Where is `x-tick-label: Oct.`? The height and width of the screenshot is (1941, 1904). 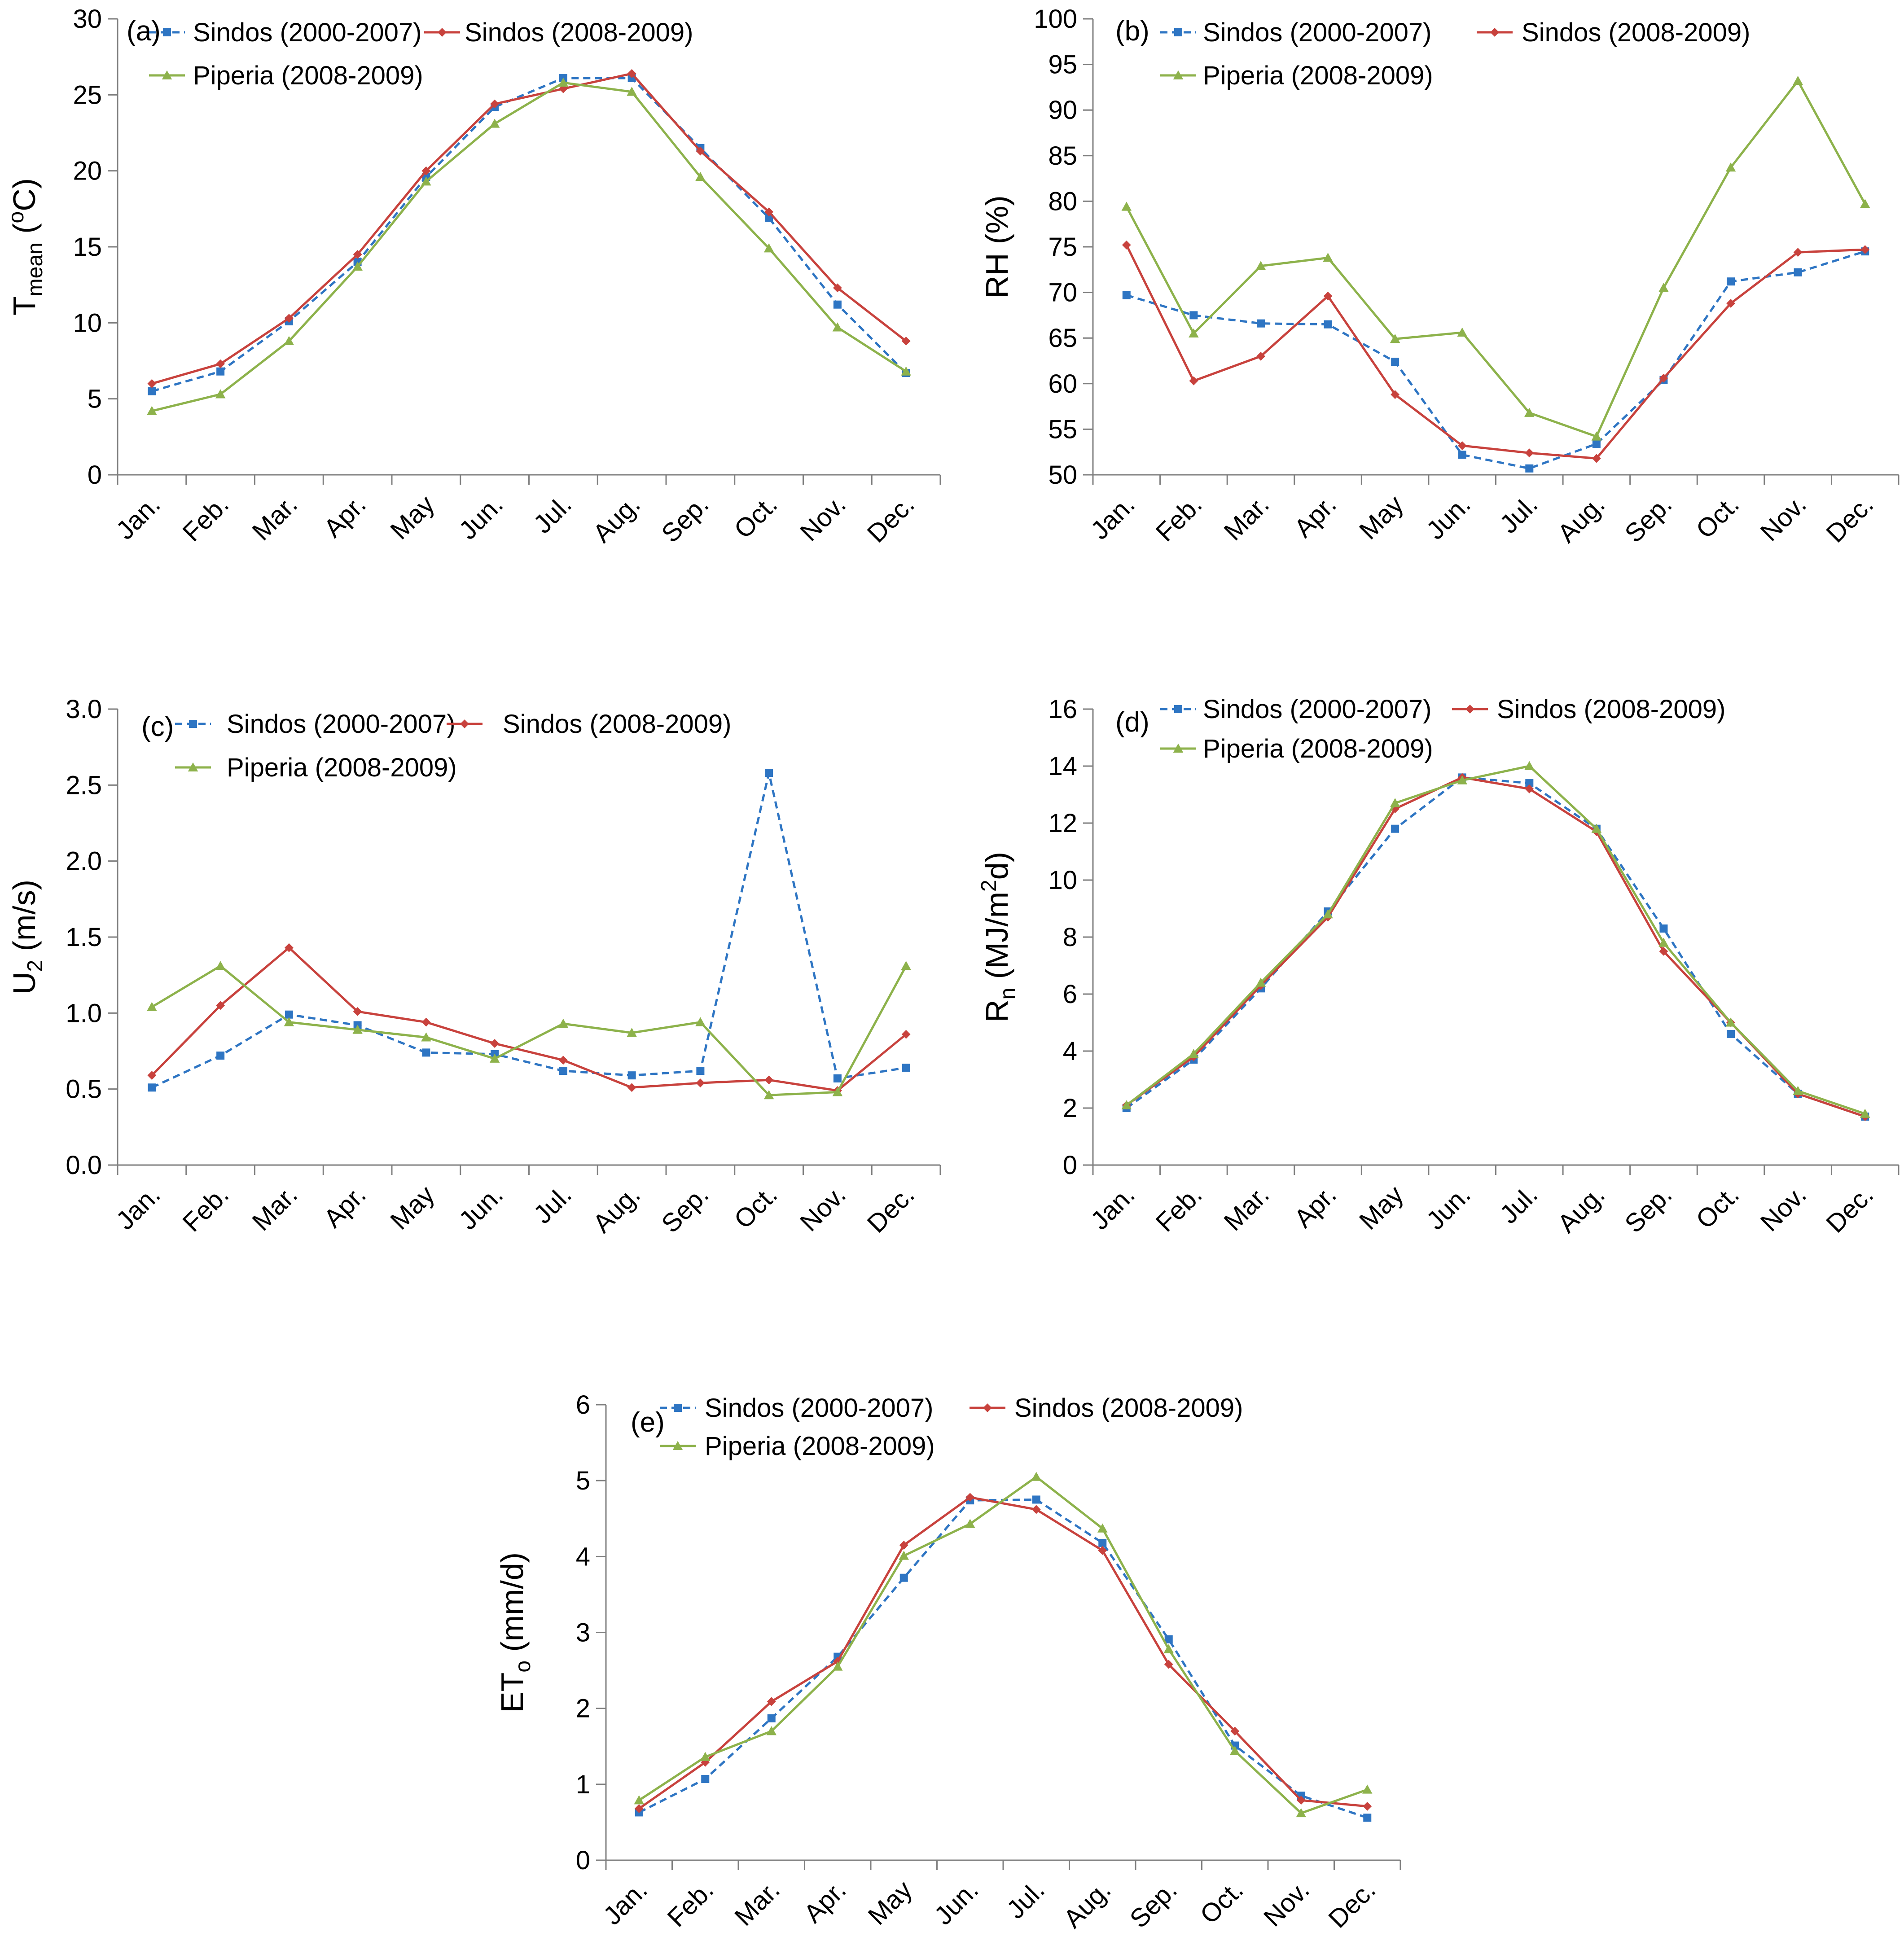 x-tick-label: Oct. is located at coordinates (755, 517).